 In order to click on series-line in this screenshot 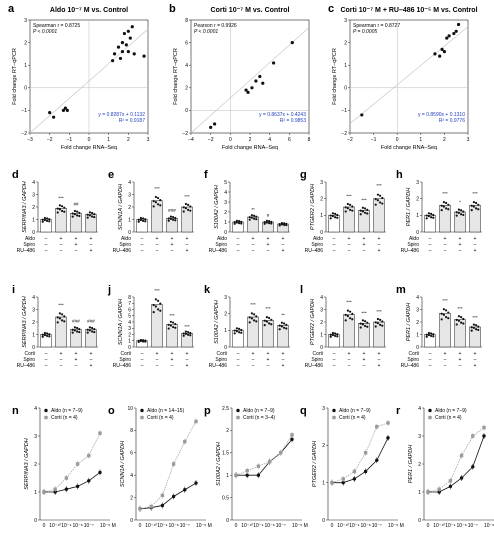, I will do `click(264, 455)`.